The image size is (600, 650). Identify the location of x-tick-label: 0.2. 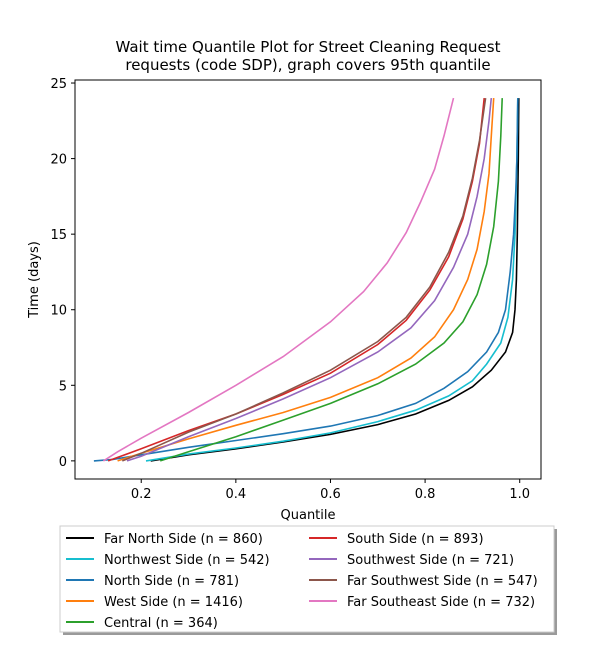
(141, 494).